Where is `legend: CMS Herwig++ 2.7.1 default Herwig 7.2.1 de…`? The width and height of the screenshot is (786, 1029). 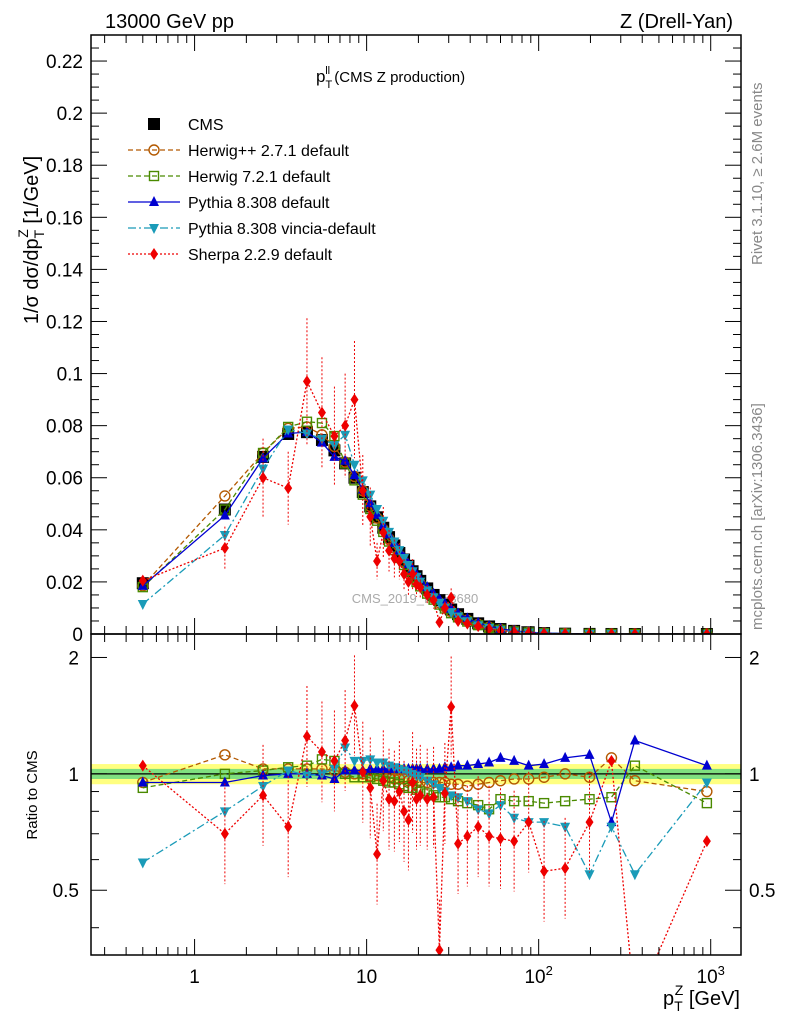
legend: CMS Herwig++ 2.7.1 default Herwig 7.2.1 de… is located at coordinates (252, 190).